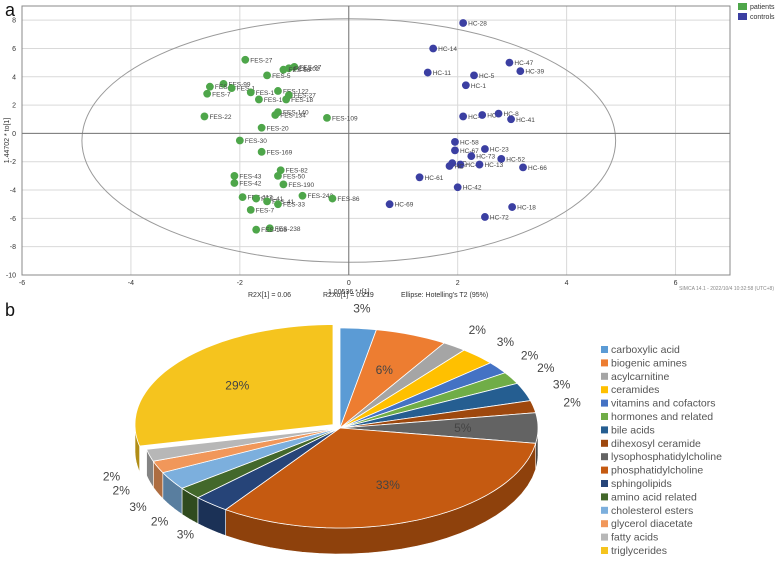 This screenshot has height=575, width=778. What do you see at coordinates (14, 134) in the screenshot?
I see `y-tick-label: 0` at bounding box center [14, 134].